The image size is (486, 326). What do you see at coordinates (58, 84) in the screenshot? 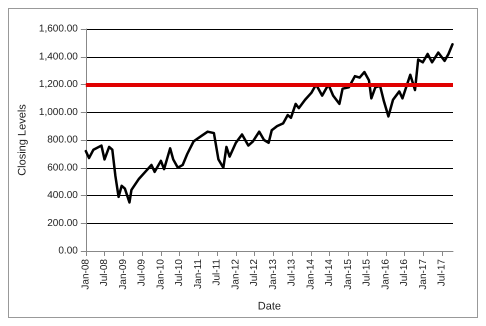
I see `y-tick-label: 1,200.00` at bounding box center [58, 84].